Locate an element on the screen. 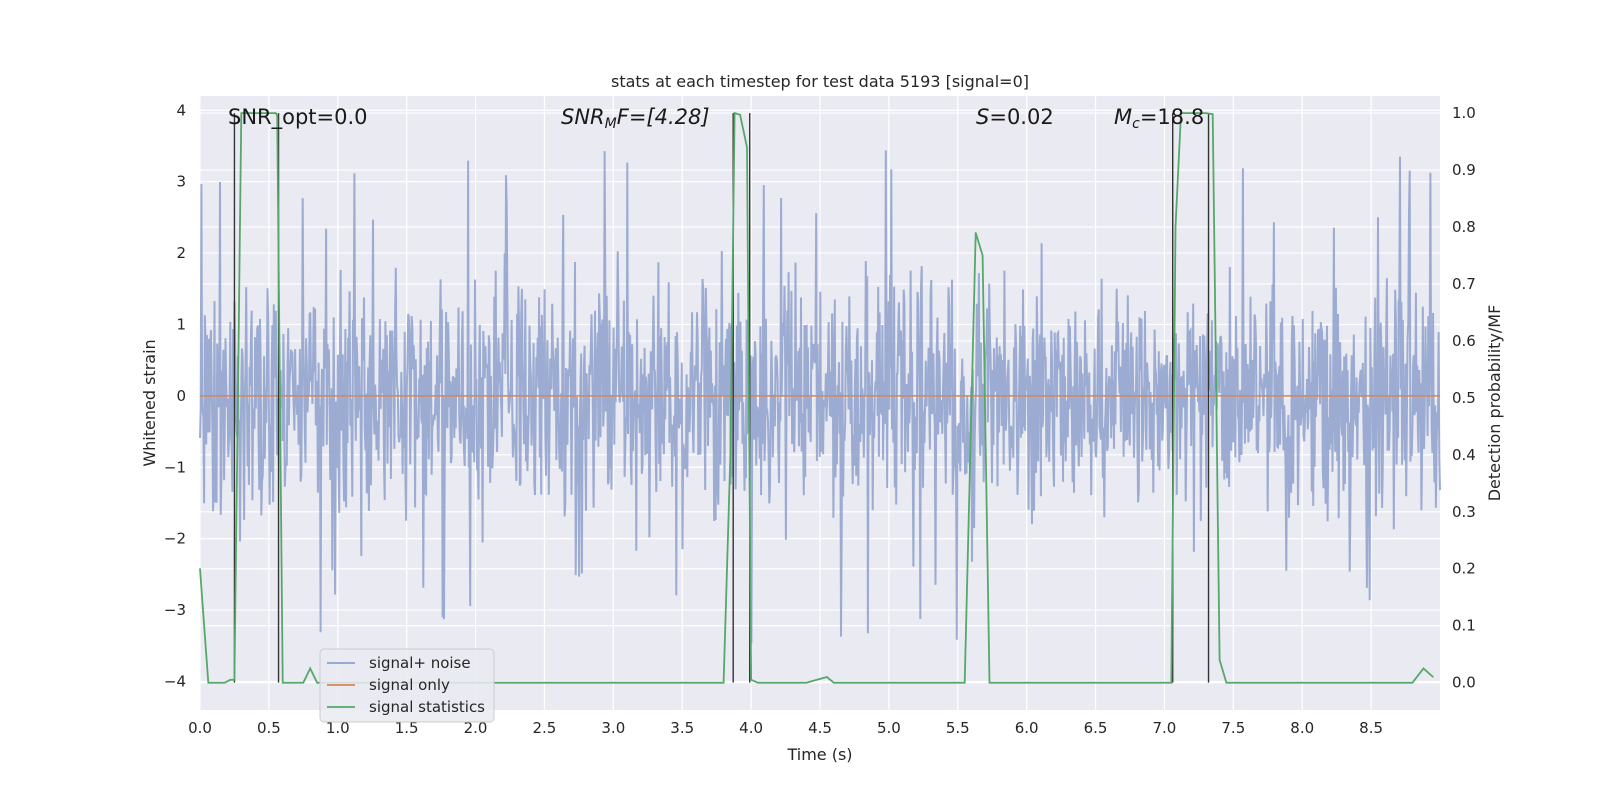  y-right-tick-label: 0.2 is located at coordinates (1464, 569).